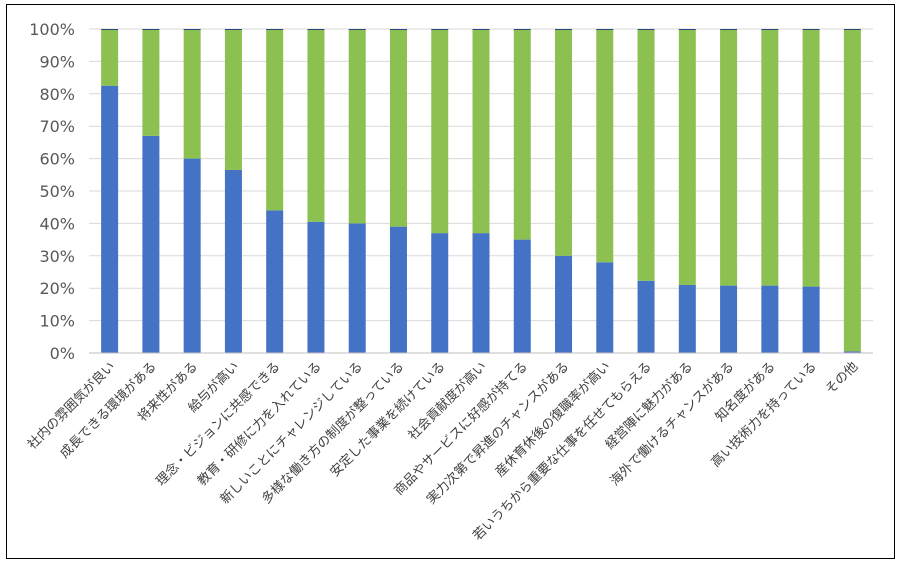 The height and width of the screenshot is (567, 903). I want to click on x-category-label: その他, so click(842, 378).